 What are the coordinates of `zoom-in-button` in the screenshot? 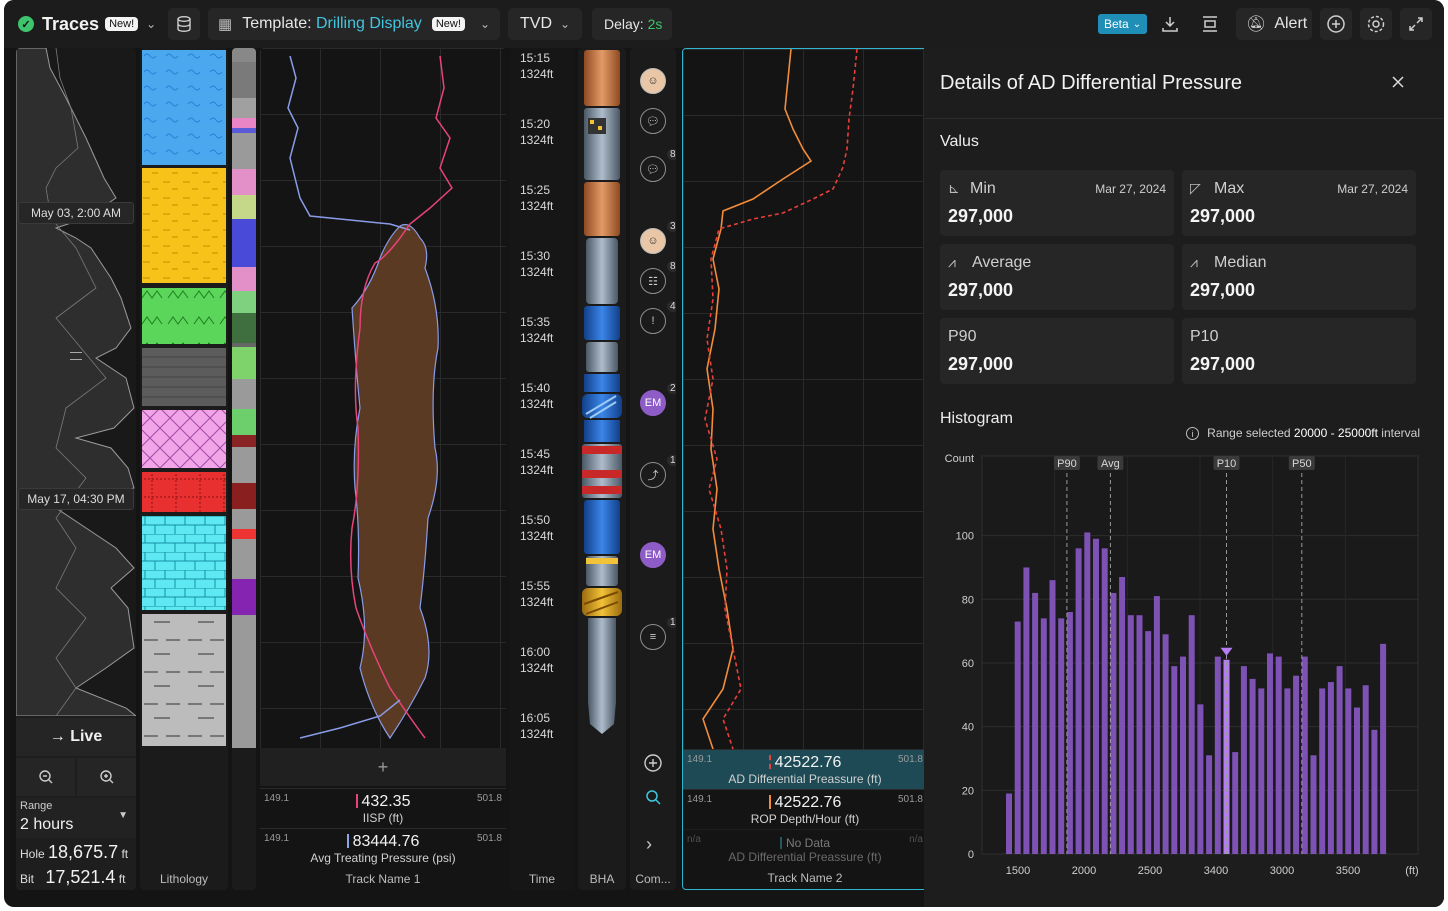 It's located at (106, 777).